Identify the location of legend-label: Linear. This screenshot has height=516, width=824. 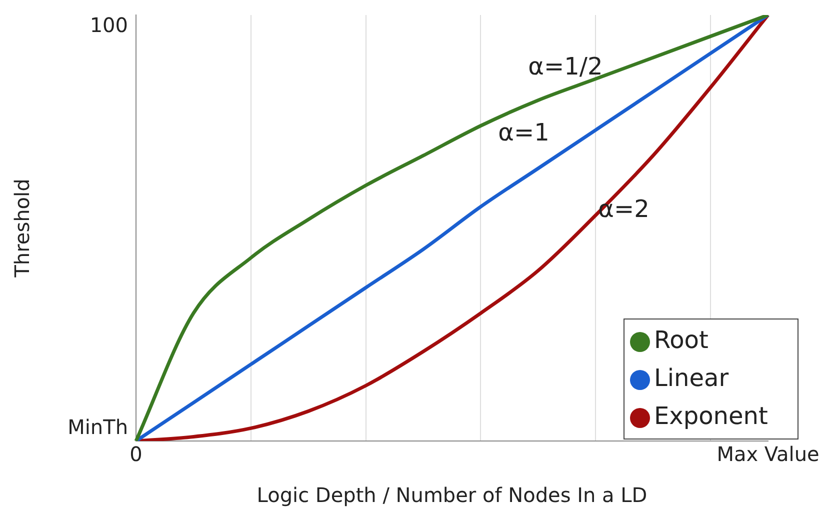
(691, 378).